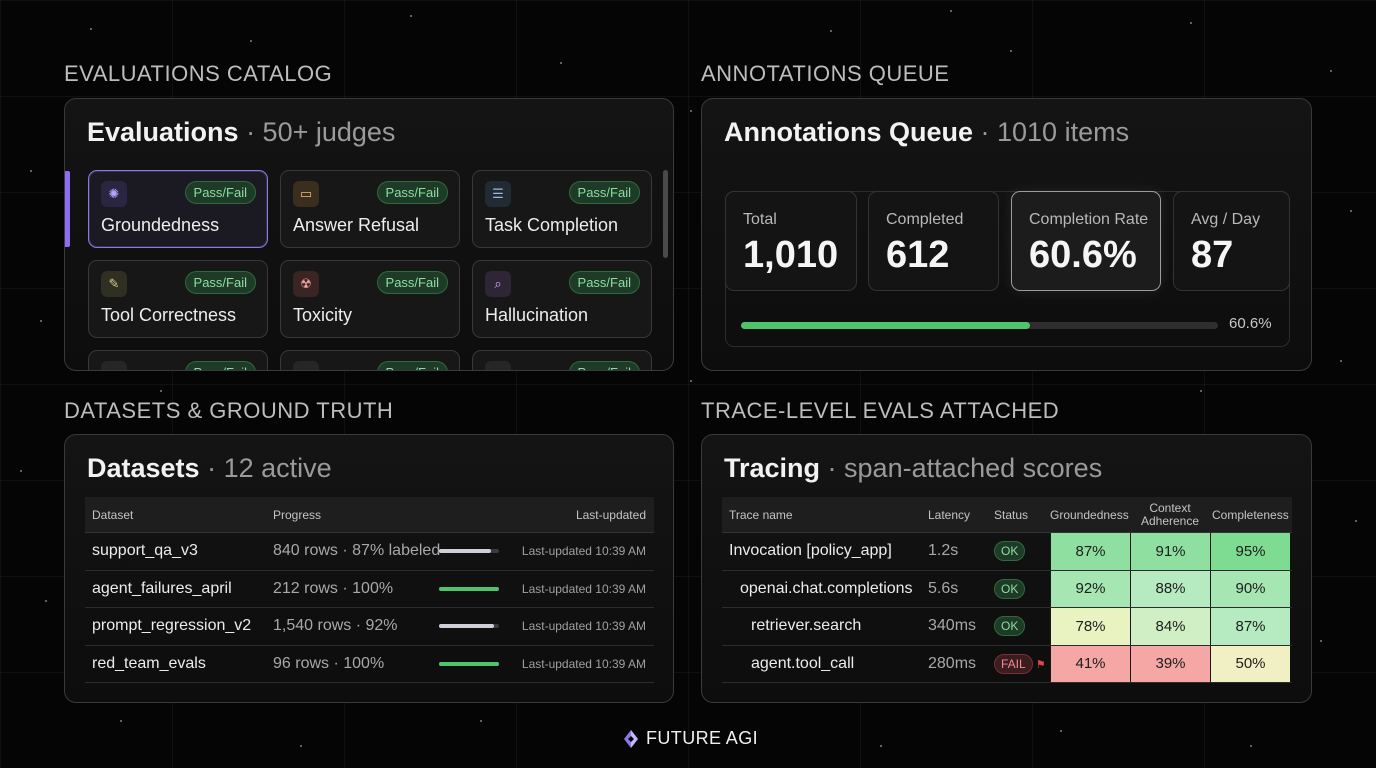  Describe the element at coordinates (335, 626) in the screenshot. I see `dataset-progress-text: 1,540 rows · 92%` at that location.